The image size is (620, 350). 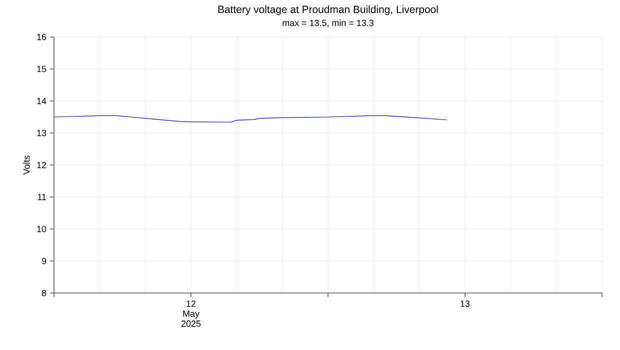 What do you see at coordinates (41, 133) in the screenshot?
I see `y-tick-label: 13` at bounding box center [41, 133].